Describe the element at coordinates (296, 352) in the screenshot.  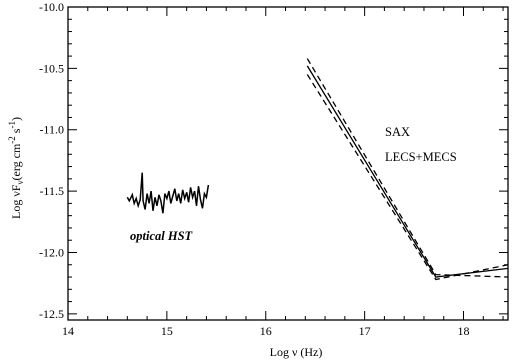
I see `x-axis-title: Log ν (Hz)` at that location.